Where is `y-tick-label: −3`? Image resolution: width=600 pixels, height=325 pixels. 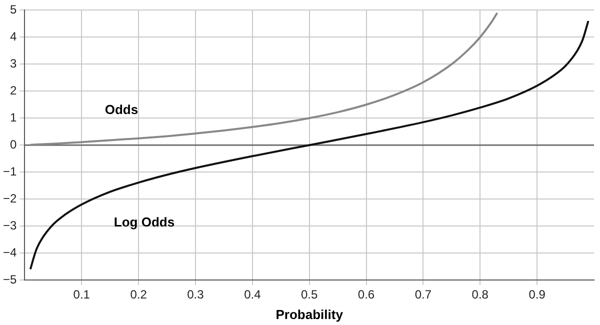
y-tick-label: −3 is located at coordinates (9, 225).